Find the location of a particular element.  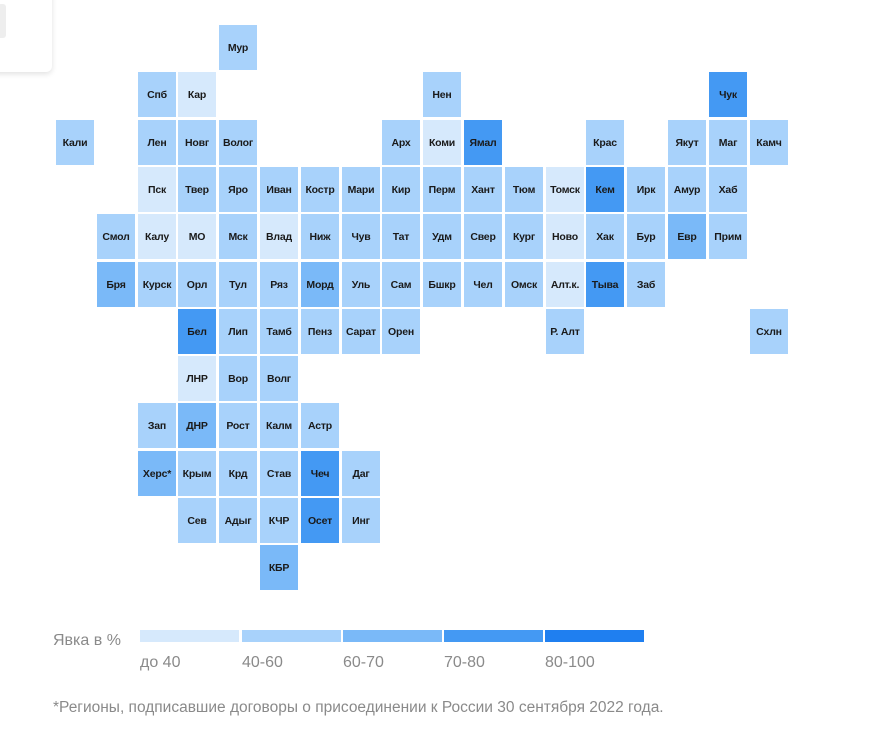

region-tile: Ямал is located at coordinates (483, 142).